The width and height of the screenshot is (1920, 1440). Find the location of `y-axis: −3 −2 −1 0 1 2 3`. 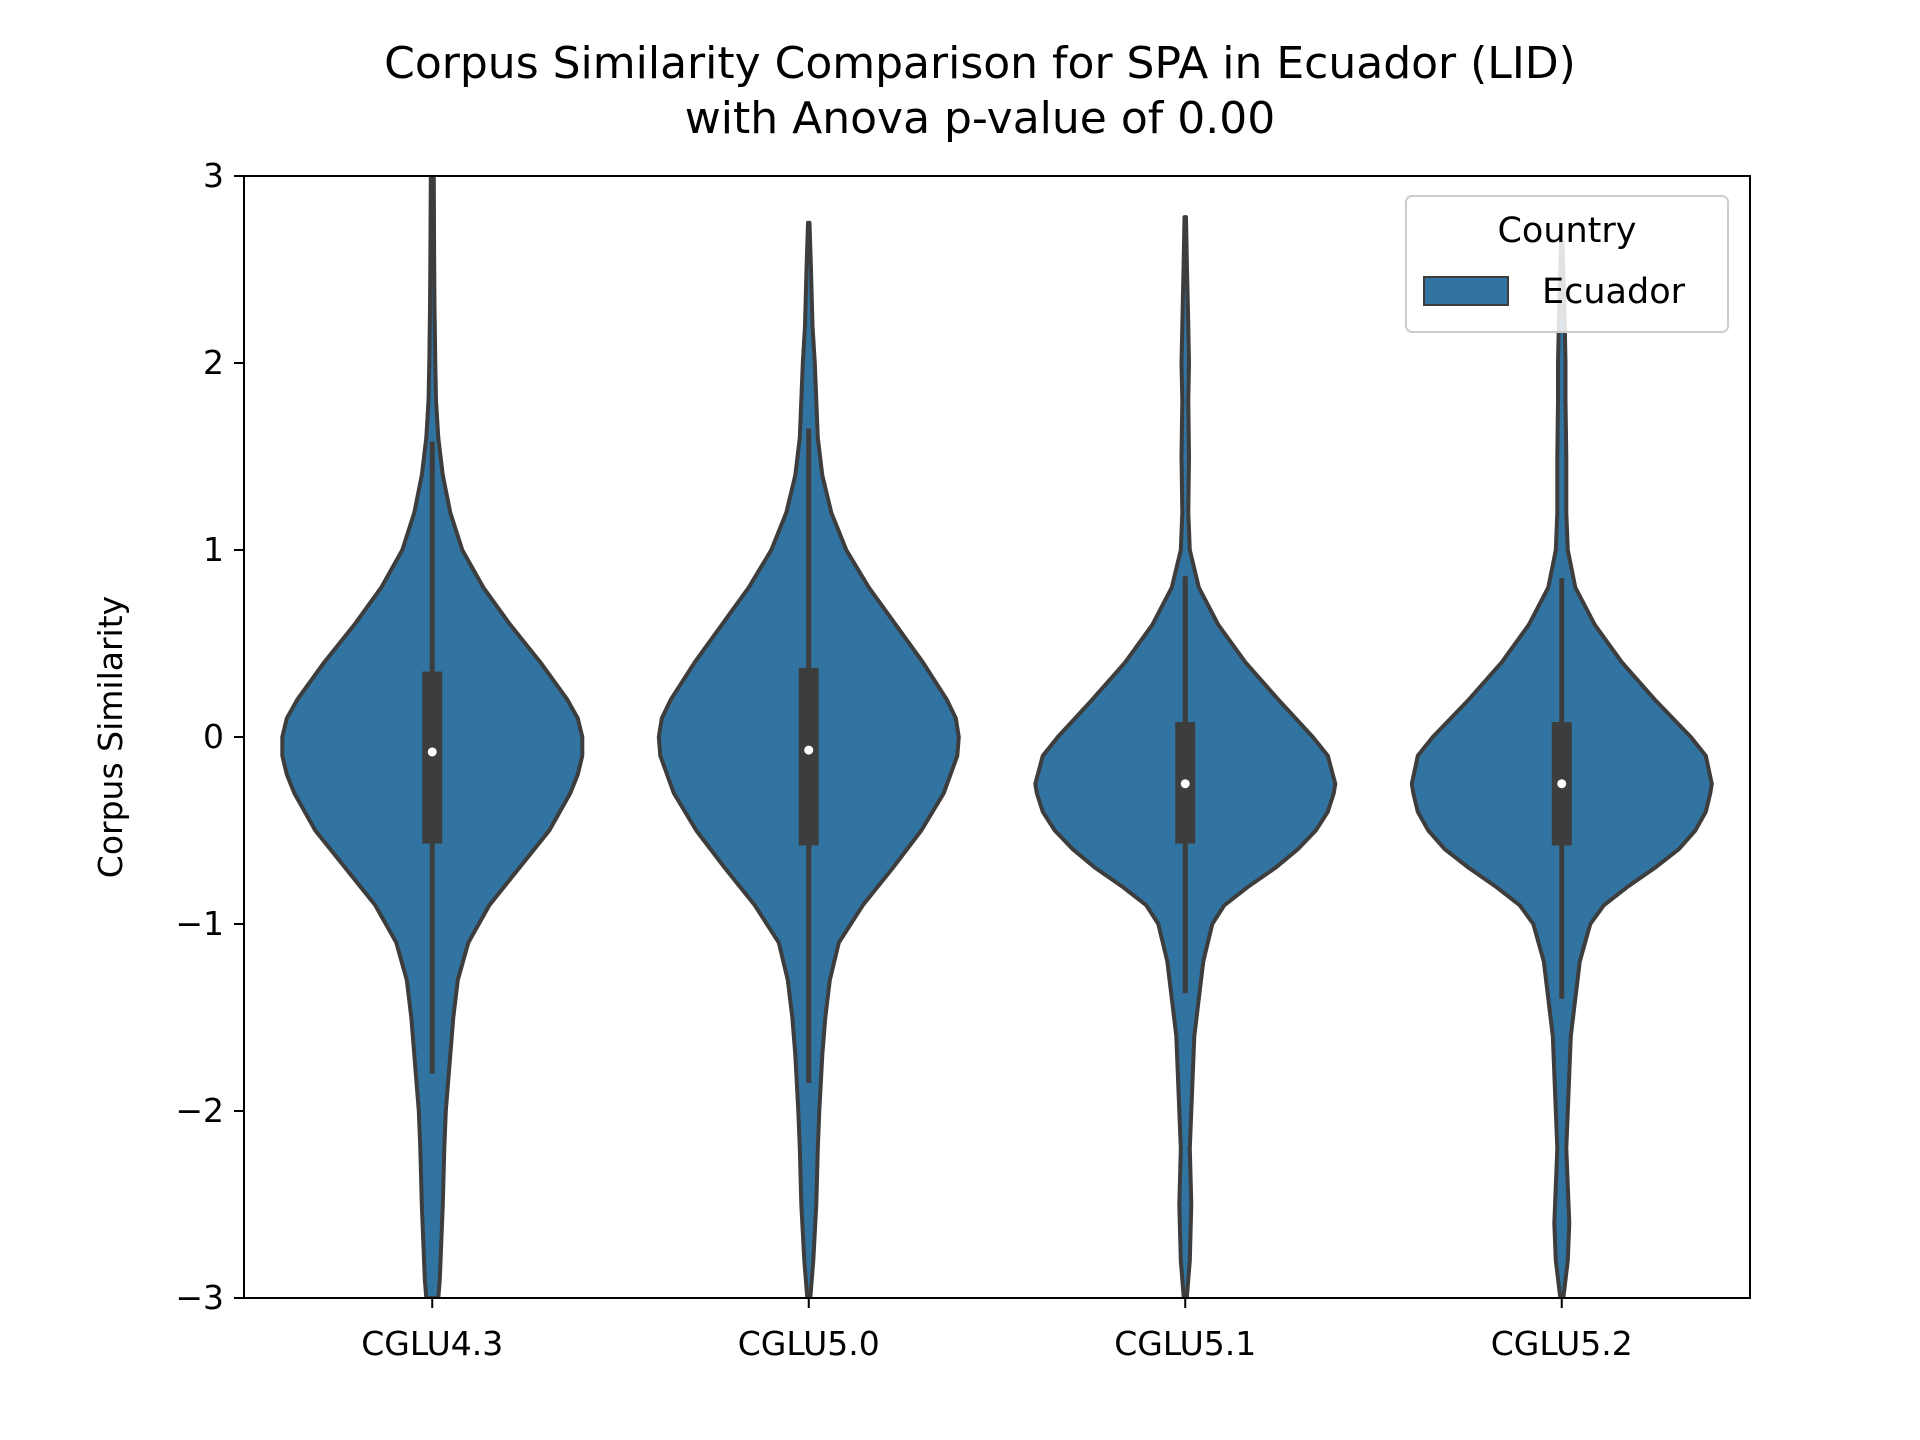

y-axis: −3 −2 −1 0 1 2 3 is located at coordinates (209, 736).